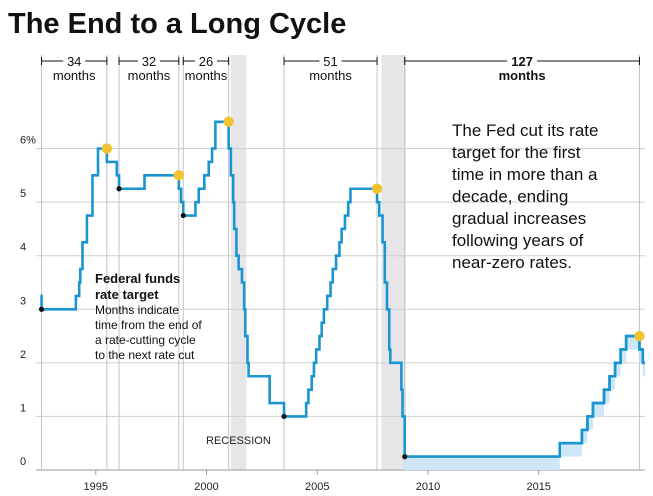 The image size is (653, 496). I want to click on y-tick-label: 6%, so click(28, 141).